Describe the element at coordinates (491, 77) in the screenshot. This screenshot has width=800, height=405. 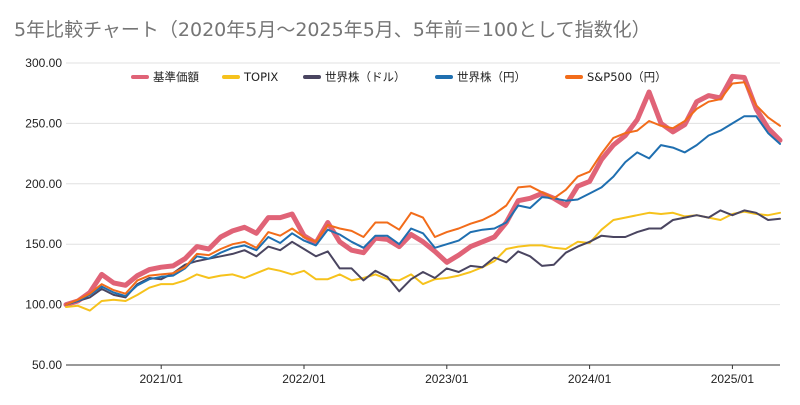
I see `legend-item-label: 世界株（円）` at that location.